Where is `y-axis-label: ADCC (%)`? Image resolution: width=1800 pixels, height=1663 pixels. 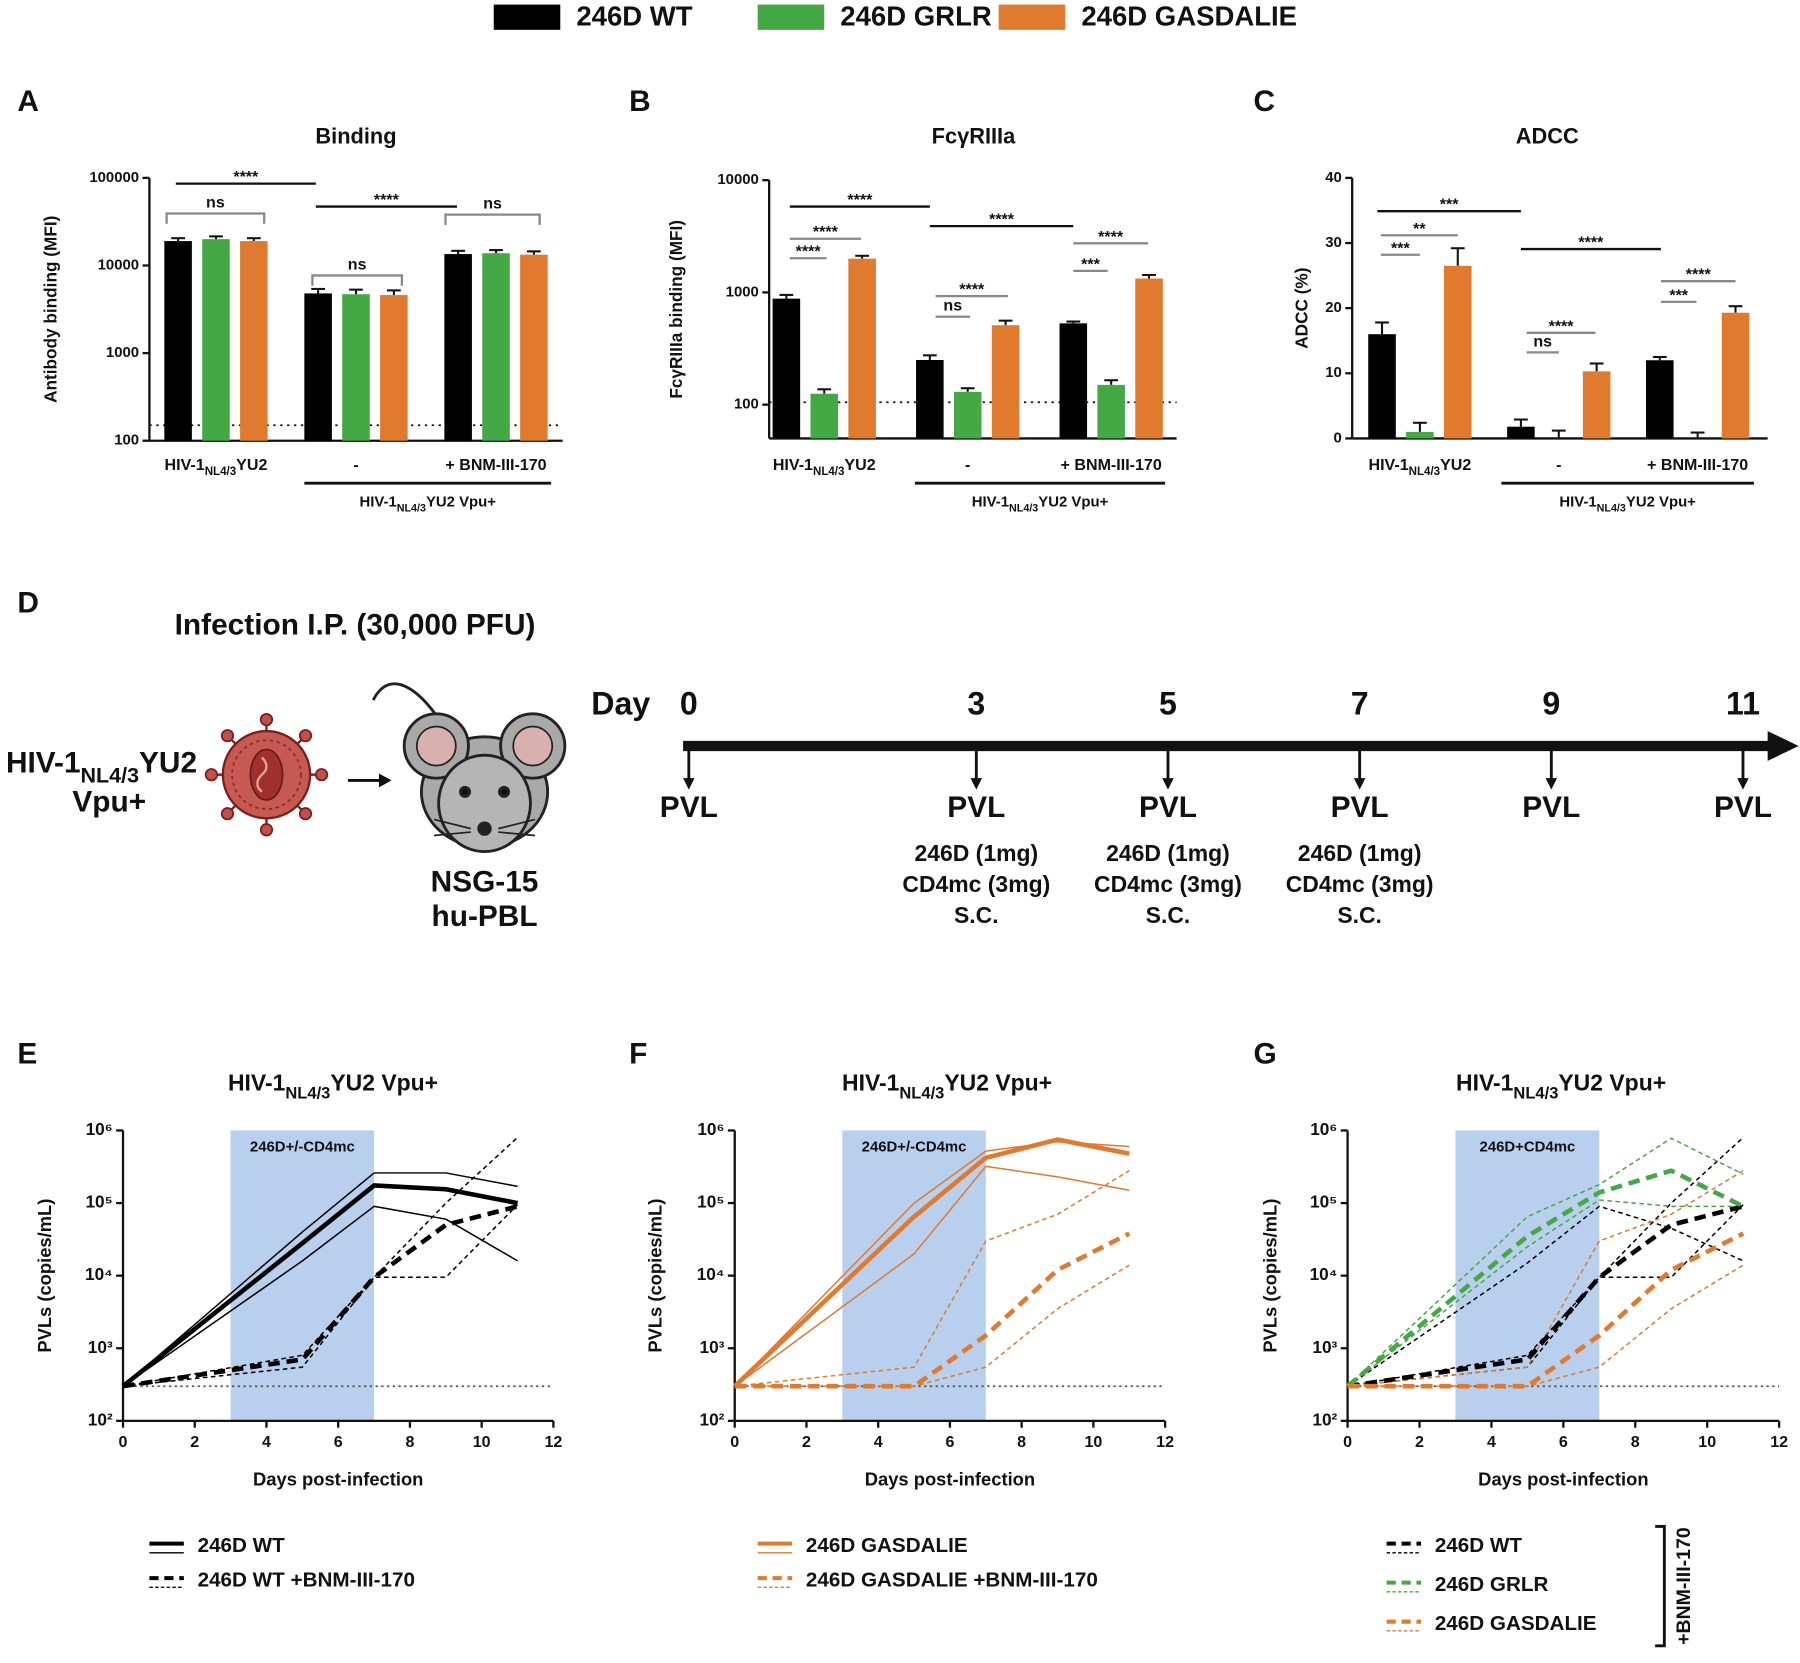
y-axis-label: ADCC (%) is located at coordinates (1301, 308).